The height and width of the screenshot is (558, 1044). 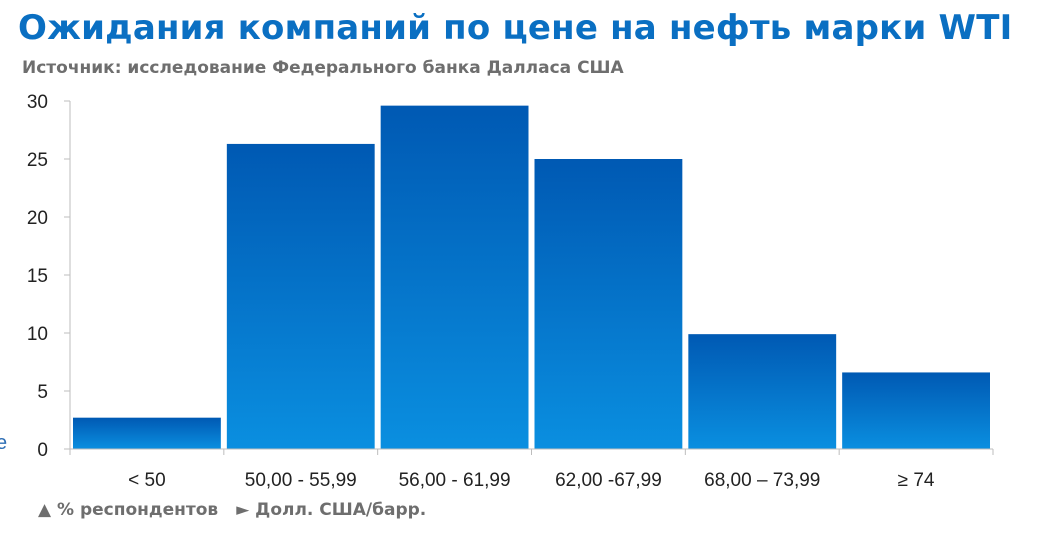 I want to click on x-category-label: 56,00 - 61,99, so click(x=455, y=480).